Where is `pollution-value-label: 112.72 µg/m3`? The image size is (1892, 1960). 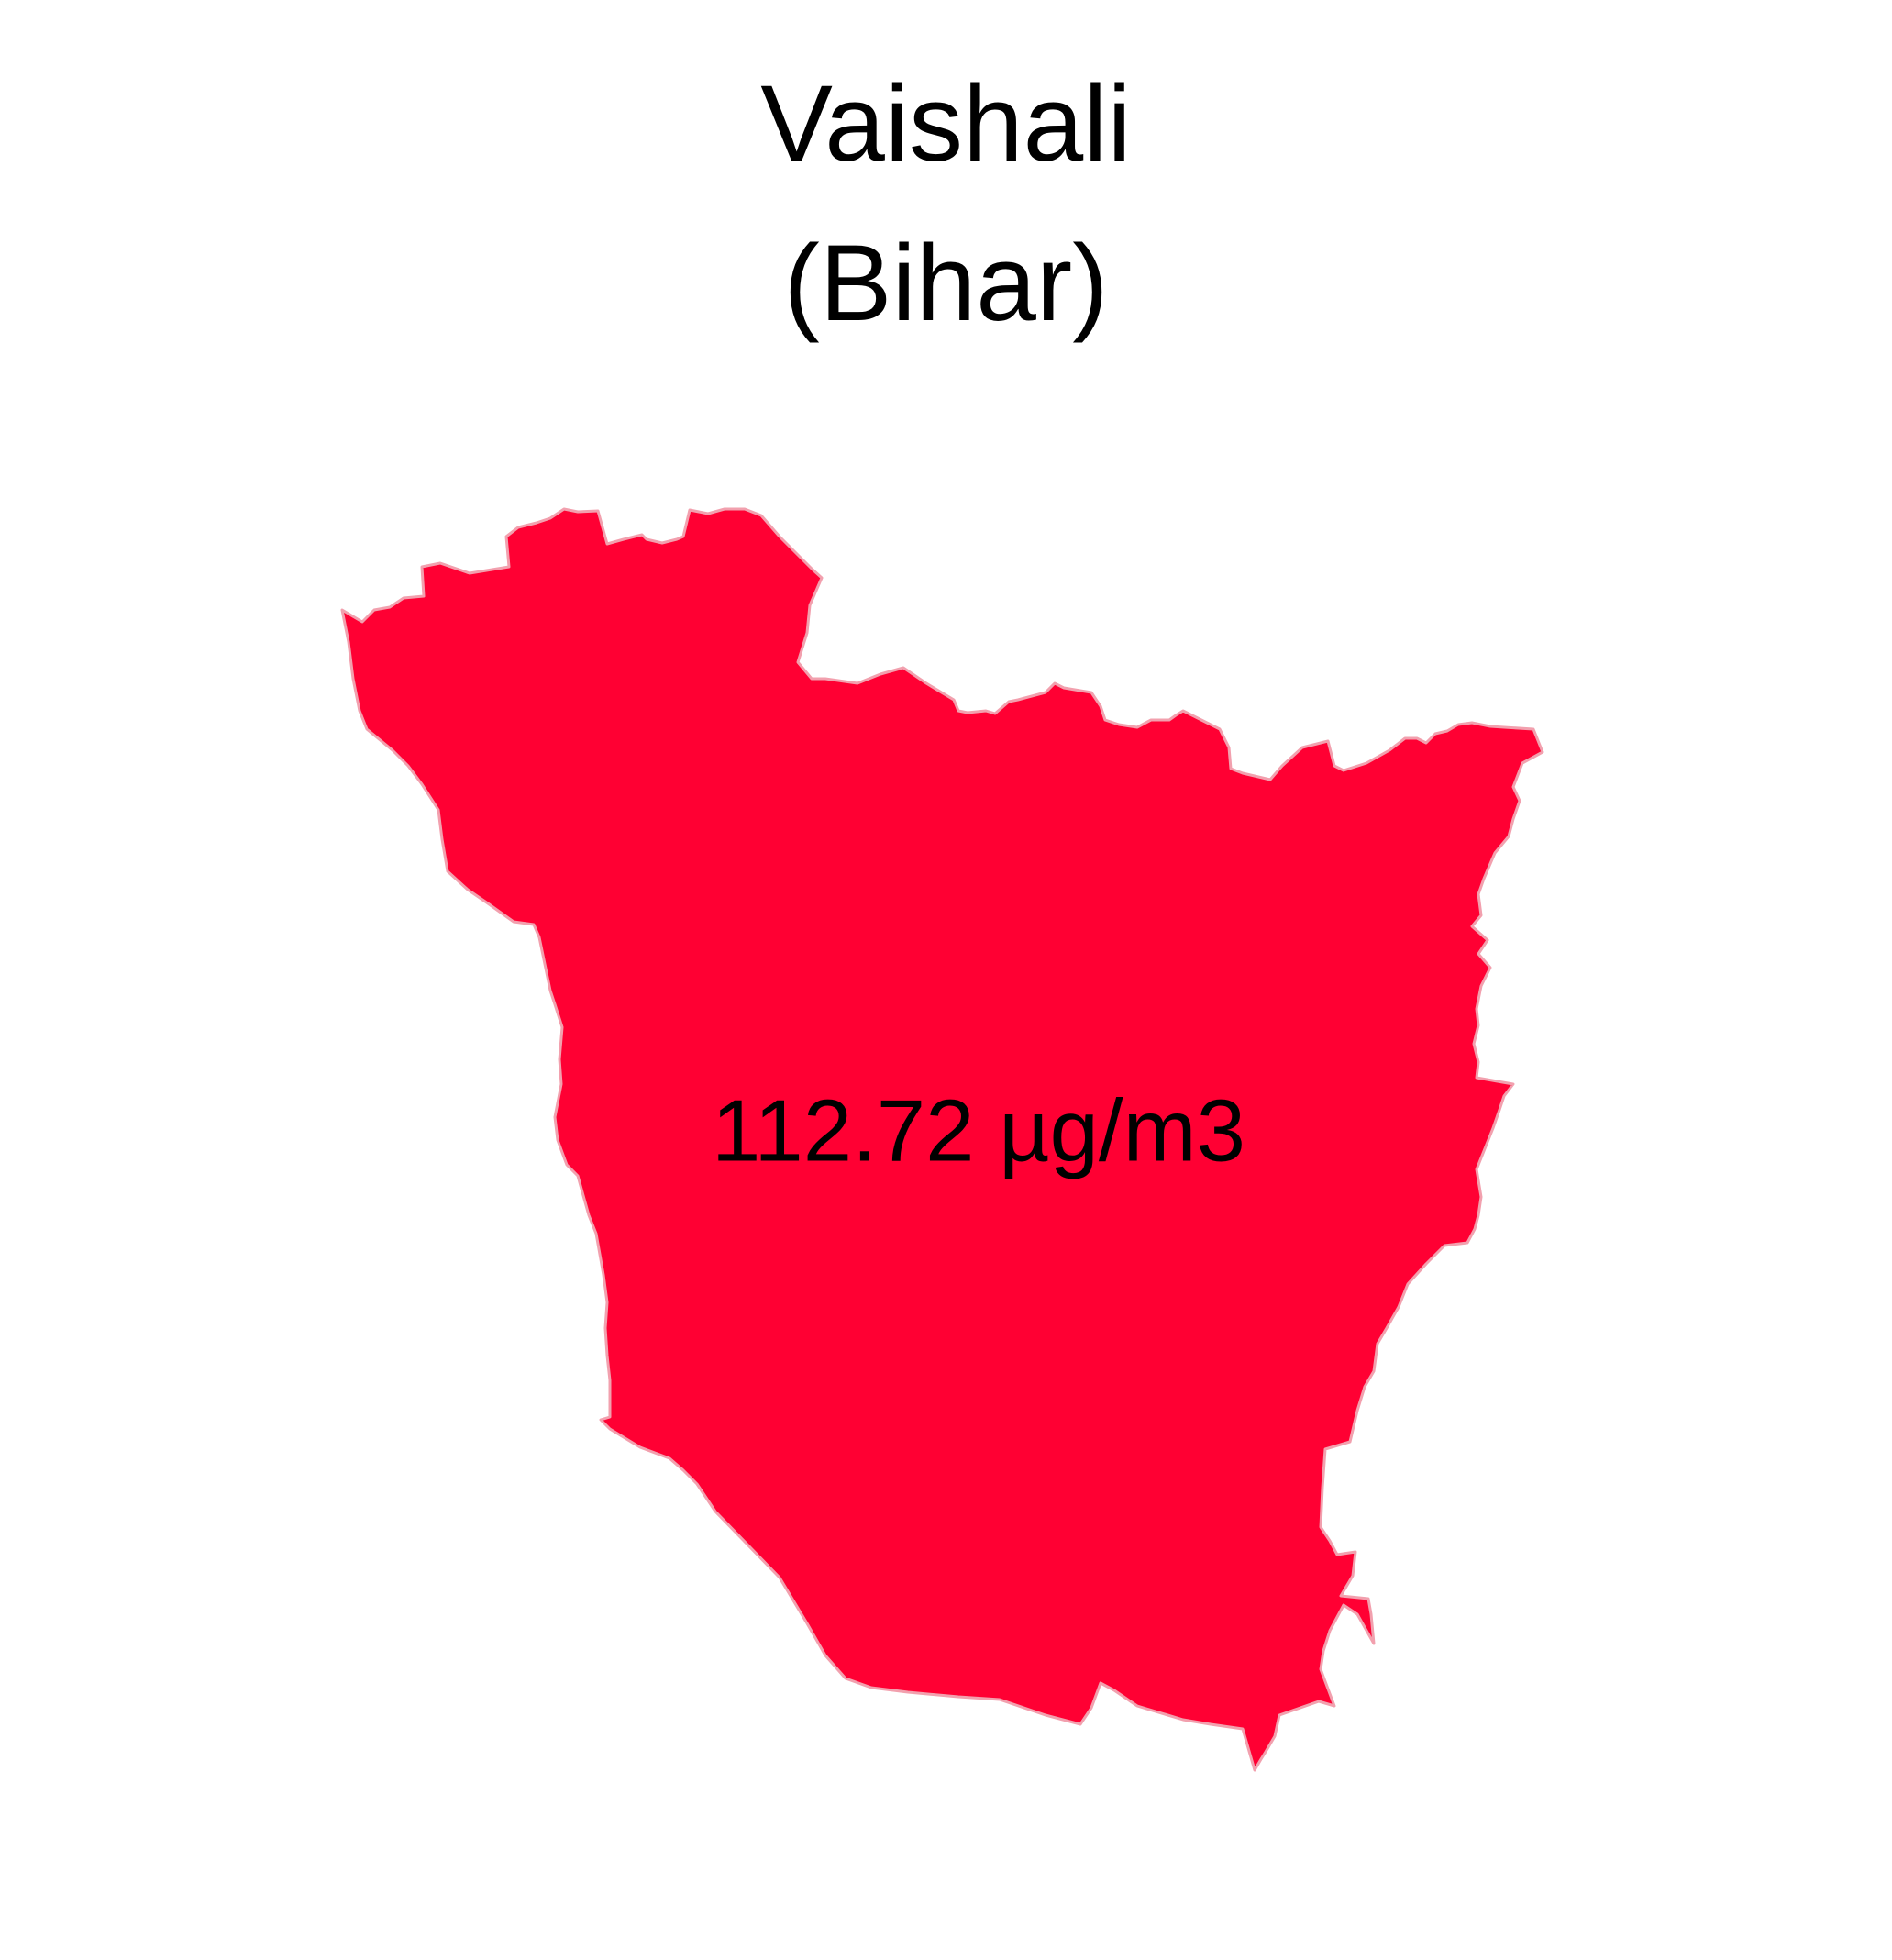
pollution-value-label: 112.72 µg/m3 is located at coordinates (978, 1130).